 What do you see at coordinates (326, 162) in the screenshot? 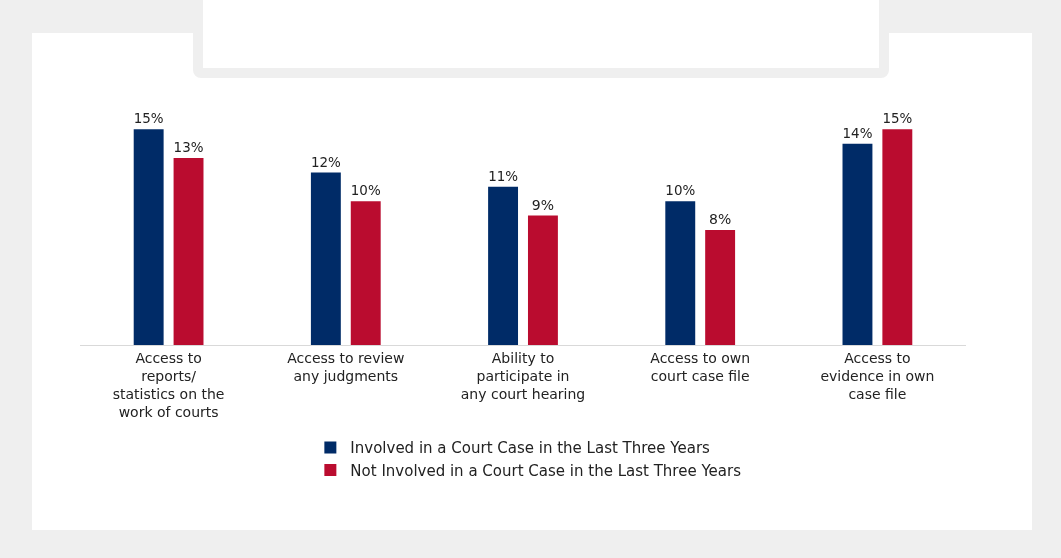
I see `data-label: 12%` at bounding box center [326, 162].